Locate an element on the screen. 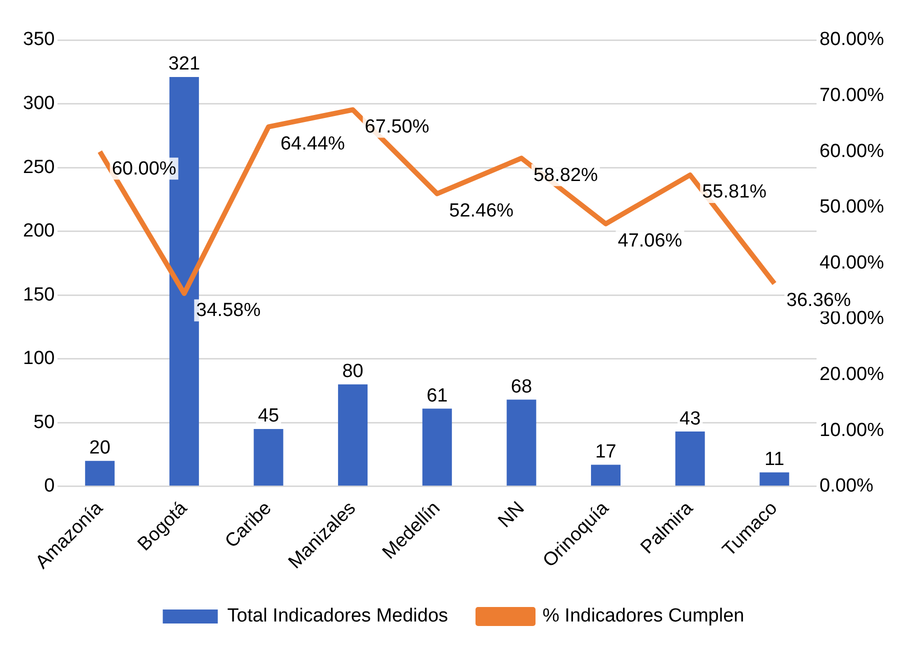  y-tick-label: 50 is located at coordinates (44, 422).